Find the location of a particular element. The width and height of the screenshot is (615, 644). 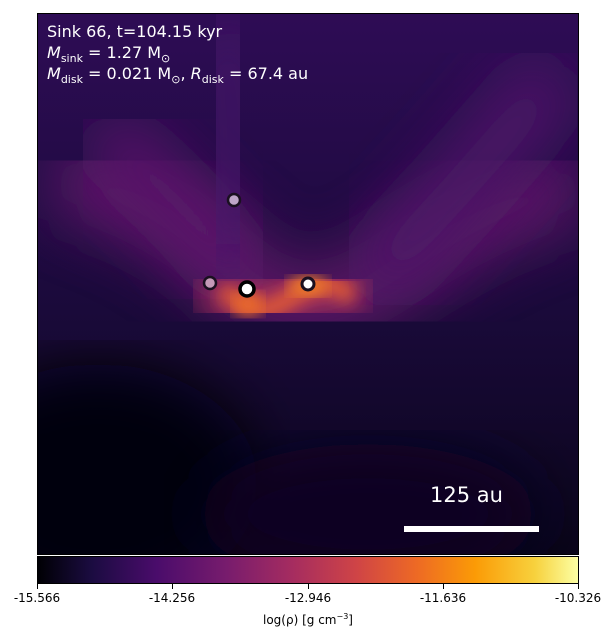

mdisk-sun: ⊙ is located at coordinates (176, 79).